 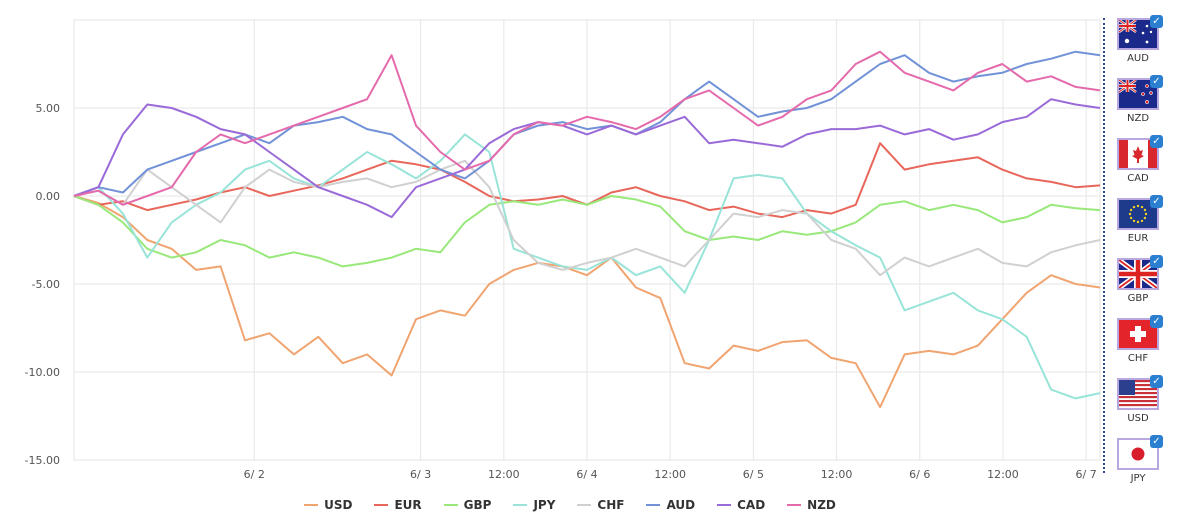 I want to click on ca-flag-icon, so click(x=1138, y=154).